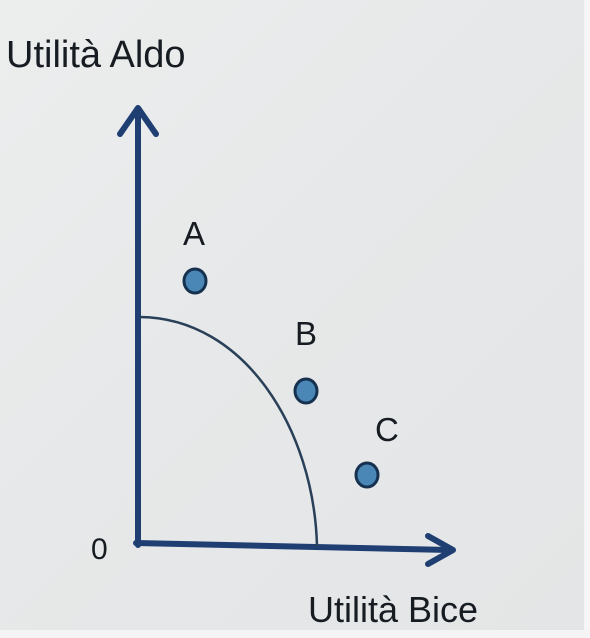 The width and height of the screenshot is (590, 638). I want to click on y-axis-title: Utilità Aldo, so click(96, 55).